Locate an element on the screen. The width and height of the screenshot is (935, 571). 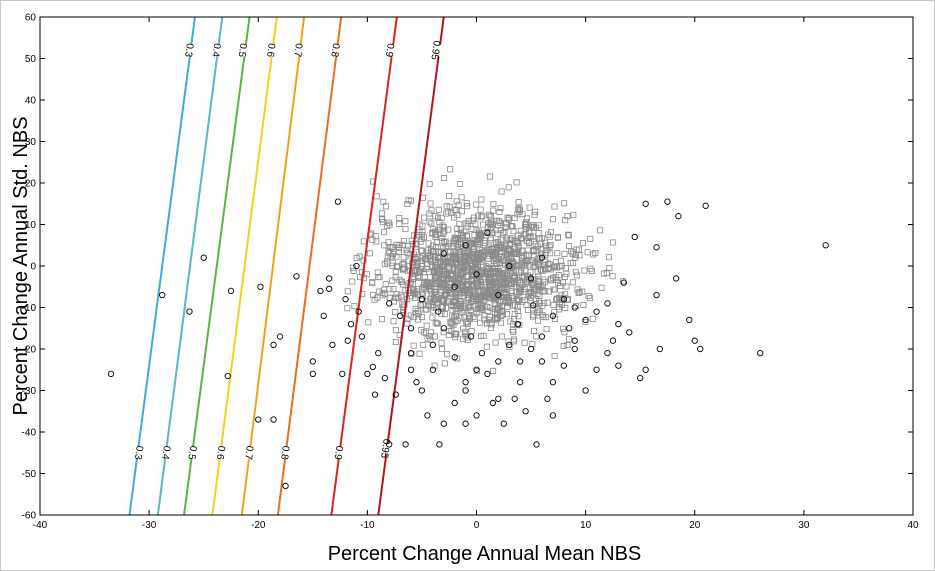
y-tick-label: 30 is located at coordinates (31, 142).